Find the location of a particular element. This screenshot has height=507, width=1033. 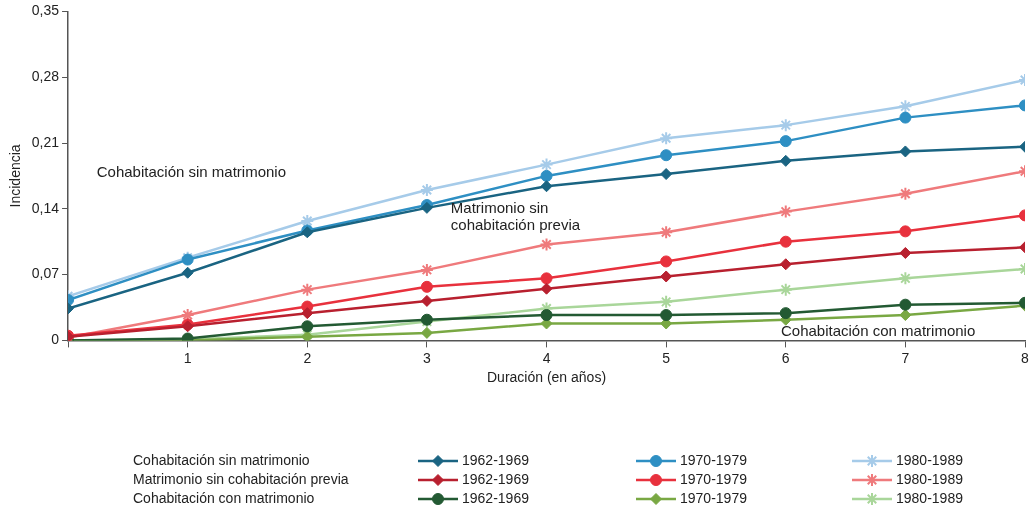

x-tick-label: 1 is located at coordinates (187, 357).